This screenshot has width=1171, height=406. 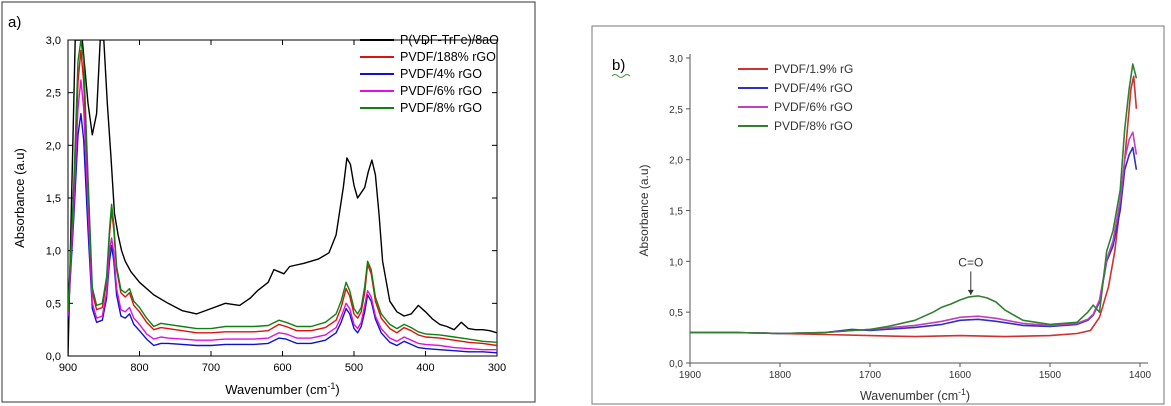 I want to click on x-tick-label-a: 700, so click(x=211, y=368).